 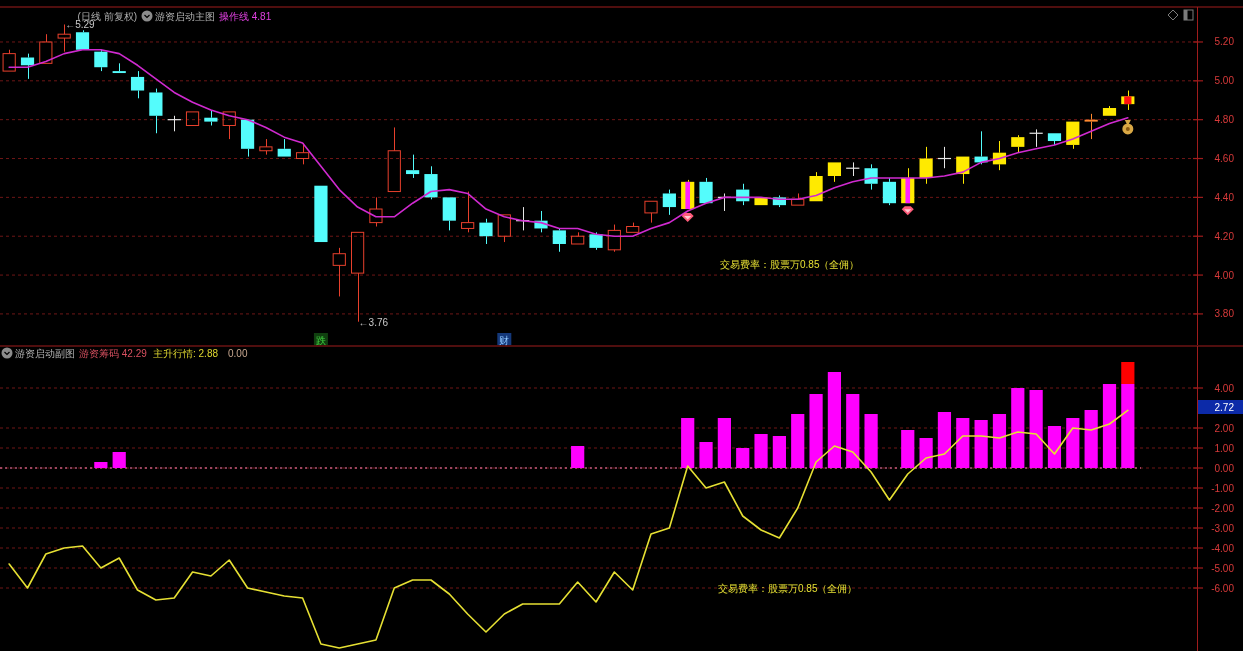 What do you see at coordinates (504, 340) in the screenshot?
I see `annotation: 财` at bounding box center [504, 340].